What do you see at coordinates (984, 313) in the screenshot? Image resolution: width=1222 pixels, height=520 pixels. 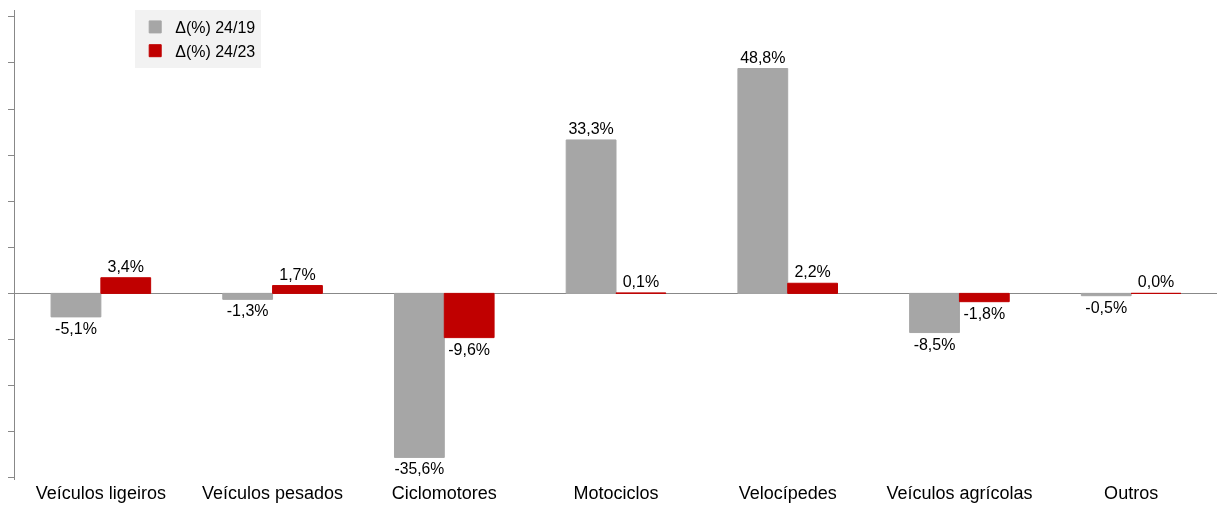 I see `data-label: -1,8%` at bounding box center [984, 313].